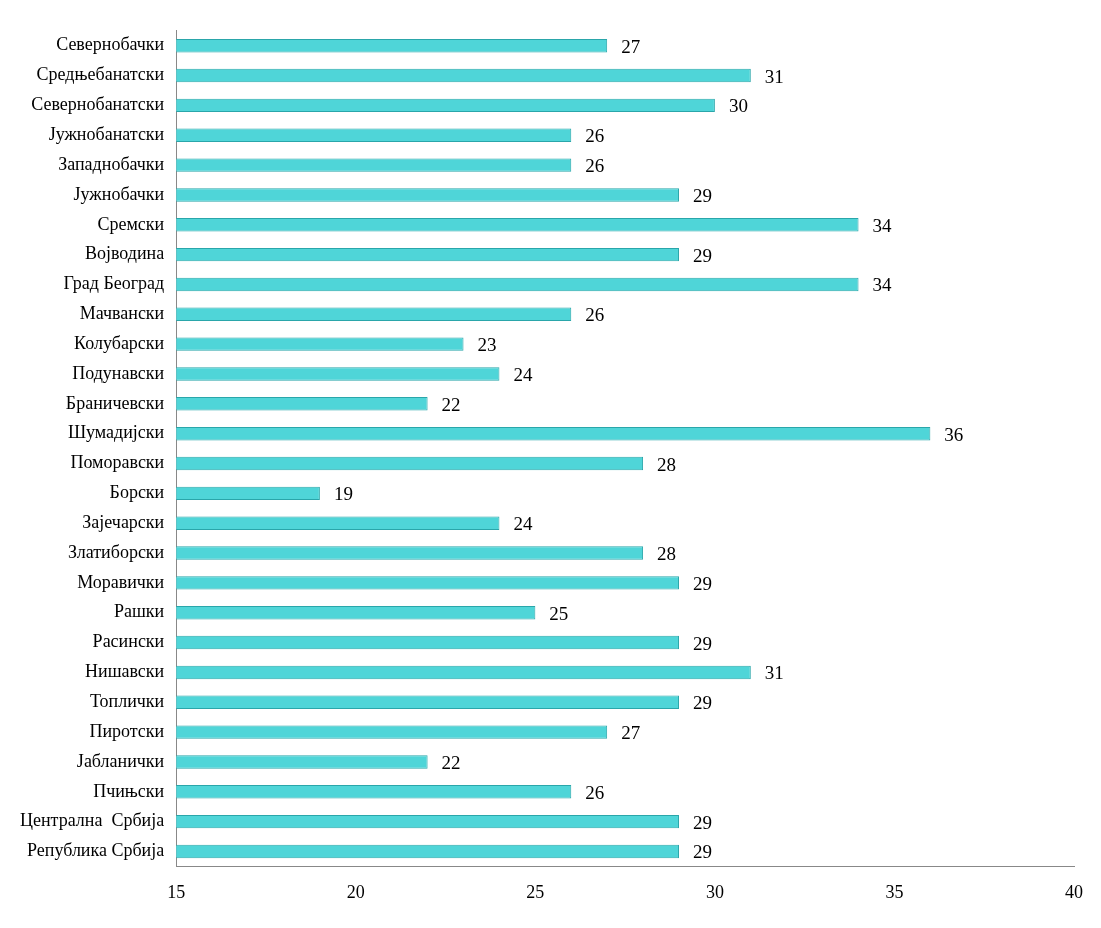  I want to click on x-tick-label: 40, so click(1074, 891).